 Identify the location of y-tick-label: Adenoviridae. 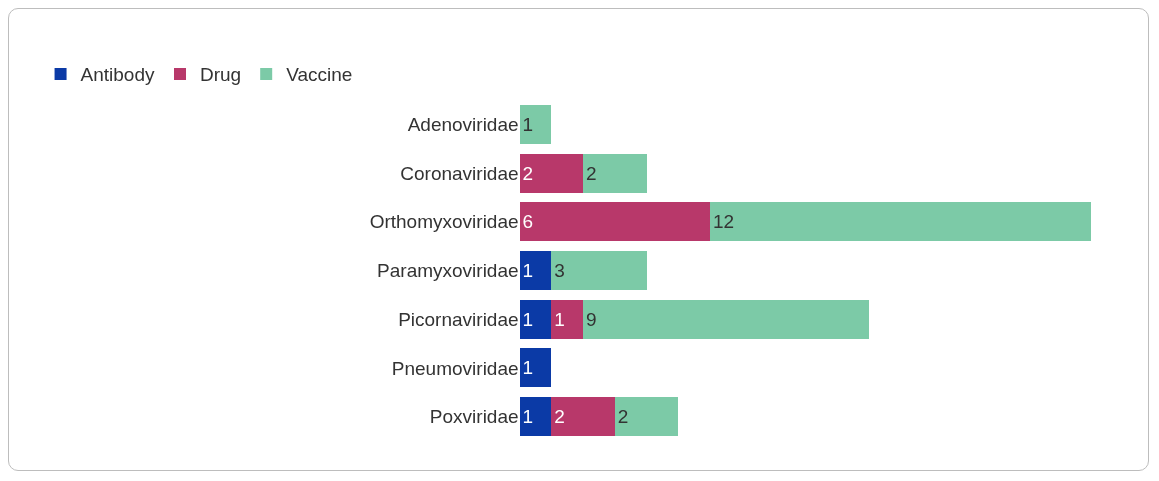
(463, 125).